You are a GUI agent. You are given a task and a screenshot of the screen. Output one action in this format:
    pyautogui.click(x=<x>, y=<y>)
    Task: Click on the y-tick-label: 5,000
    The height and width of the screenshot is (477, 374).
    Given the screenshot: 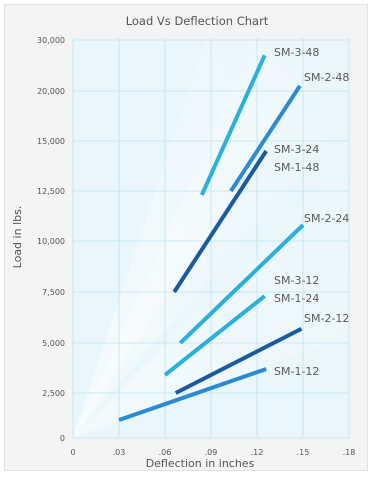 What is the action you would take?
    pyautogui.click(x=53, y=343)
    